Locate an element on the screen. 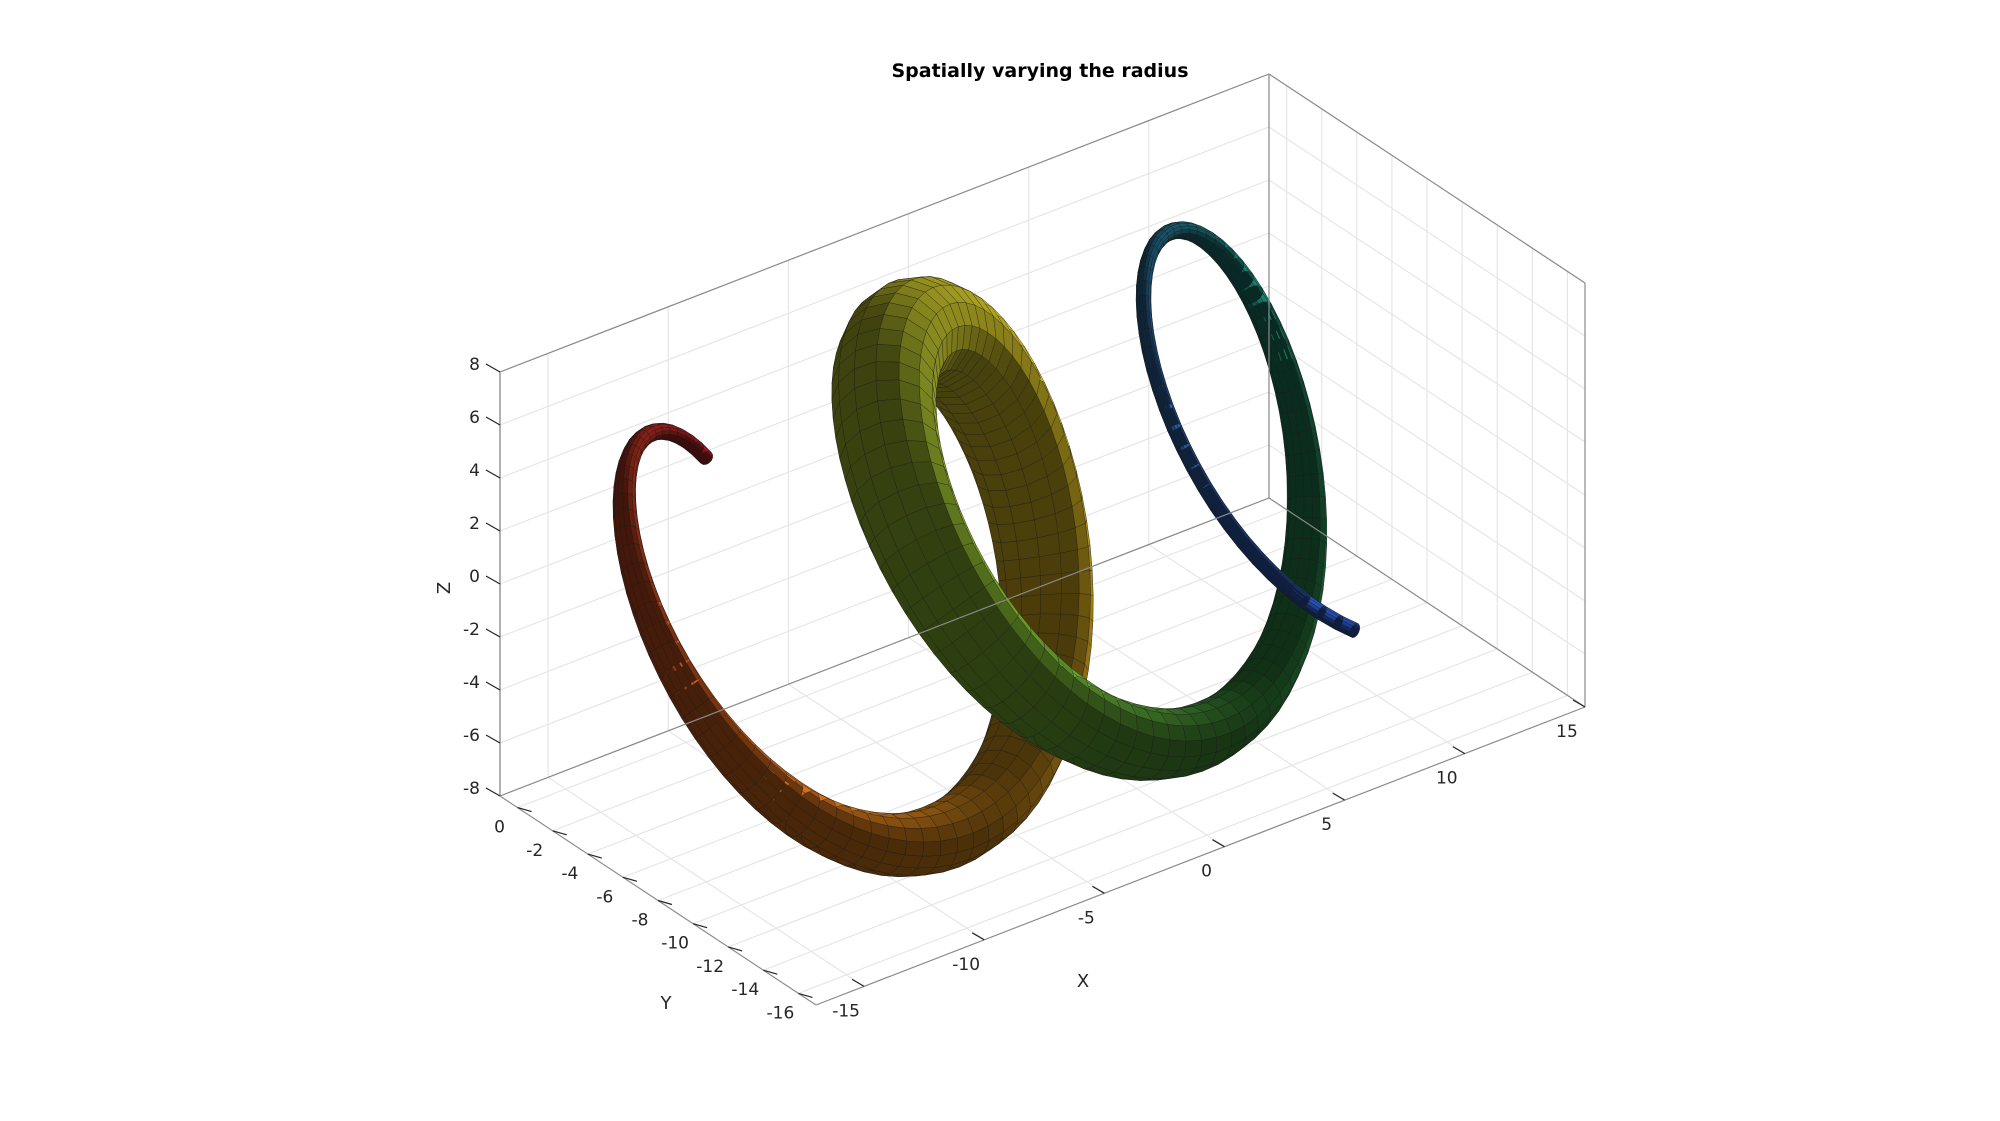 The width and height of the screenshot is (2000, 1121). x-axis-line is located at coordinates (1200, 856).